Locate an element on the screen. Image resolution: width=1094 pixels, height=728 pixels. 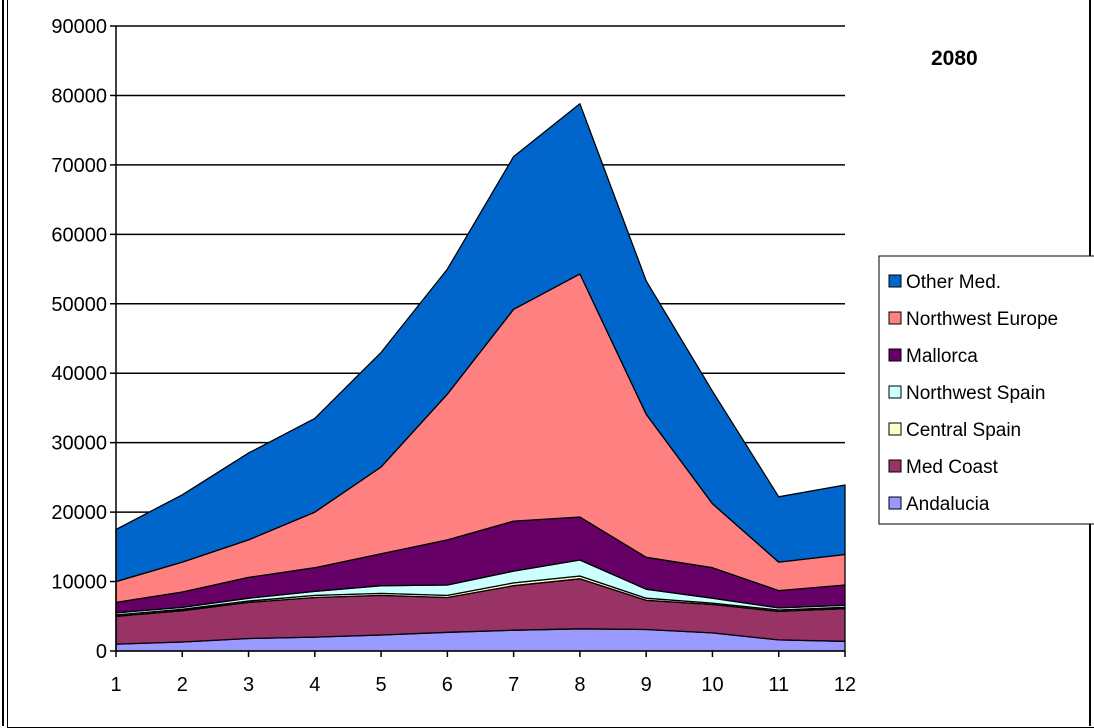
x-tick-label: 1 is located at coordinates (115, 685).